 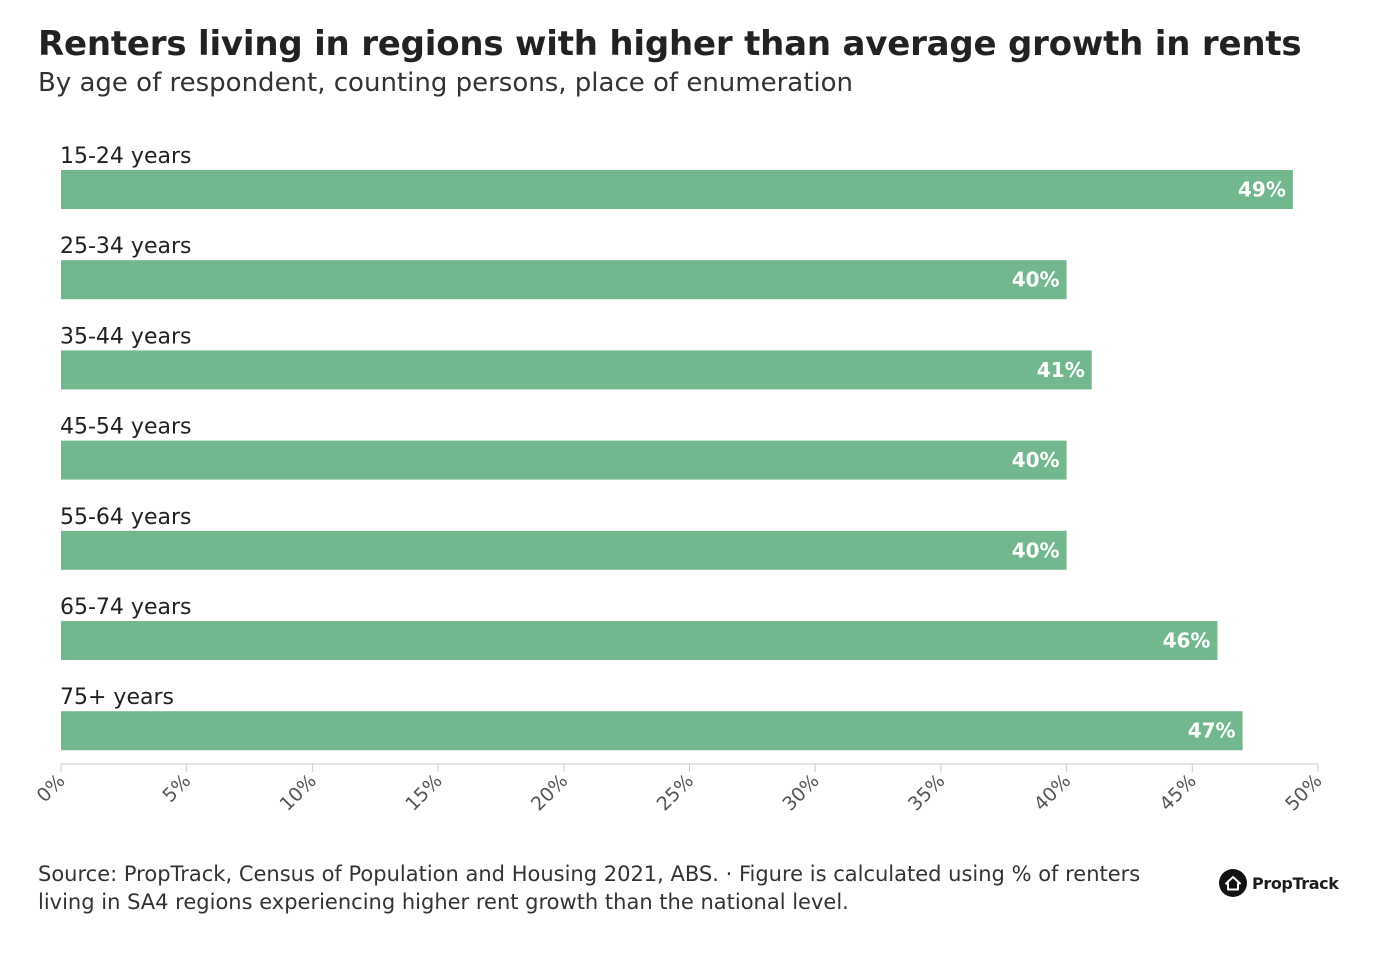 What do you see at coordinates (675, 792) in the screenshot?
I see `x-tick-label: 25%` at bounding box center [675, 792].